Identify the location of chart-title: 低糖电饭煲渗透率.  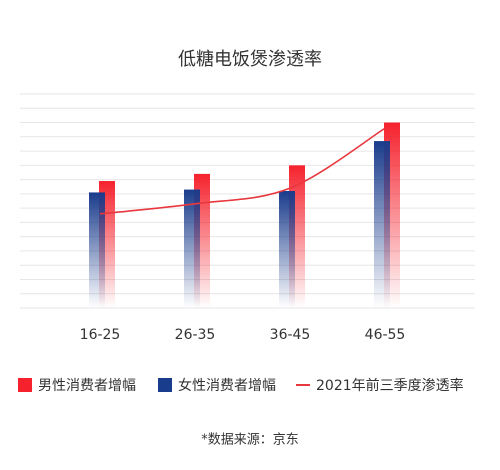
(250, 59).